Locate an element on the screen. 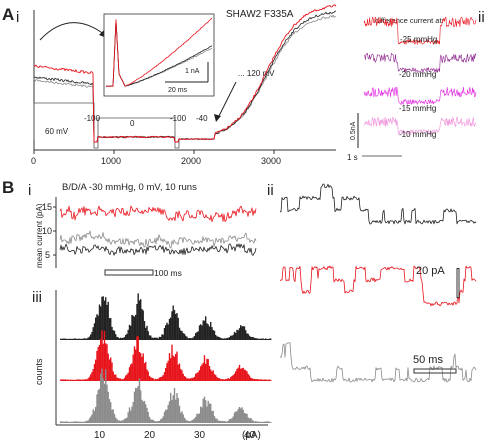  panel-a-ii-title: difference current at: is located at coordinates (409, 20).